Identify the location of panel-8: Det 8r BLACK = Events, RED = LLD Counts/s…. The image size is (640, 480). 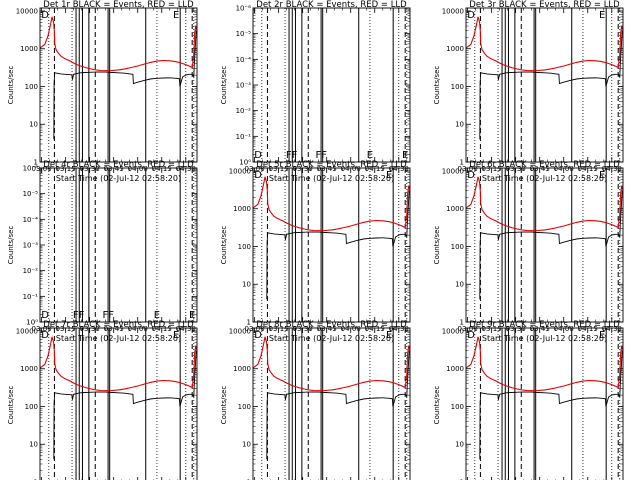
(315, 400).